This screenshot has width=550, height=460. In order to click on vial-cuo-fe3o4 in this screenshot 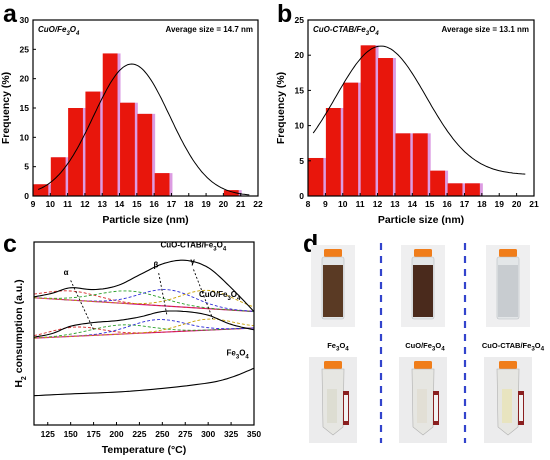, I will do `click(423, 286)`.